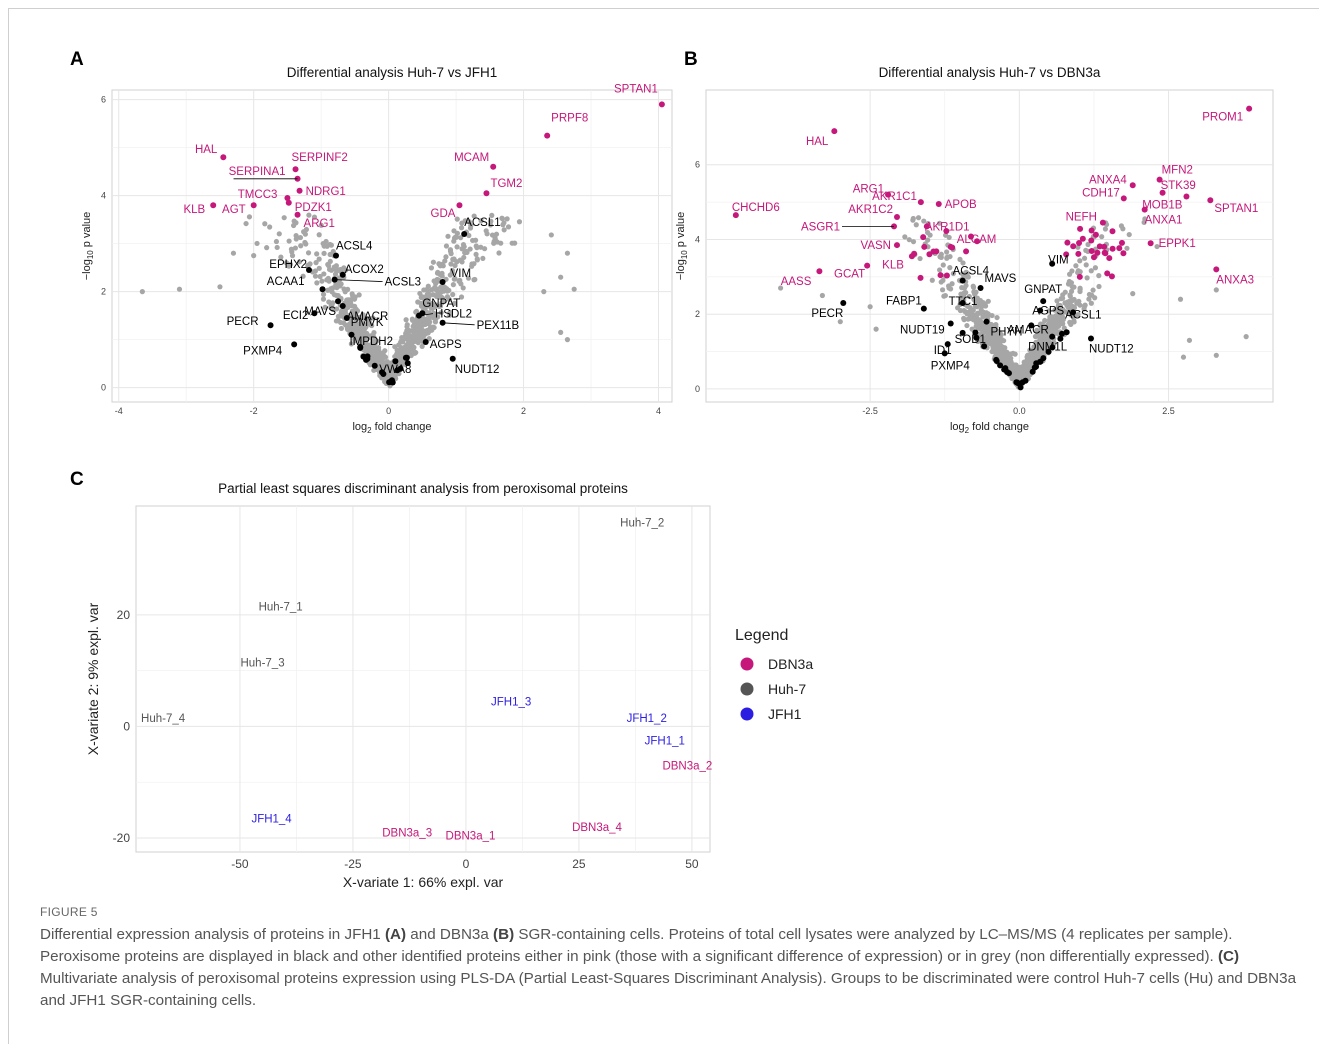  I want to click on peroxisomal-protein-label: AMACR, so click(368, 317).